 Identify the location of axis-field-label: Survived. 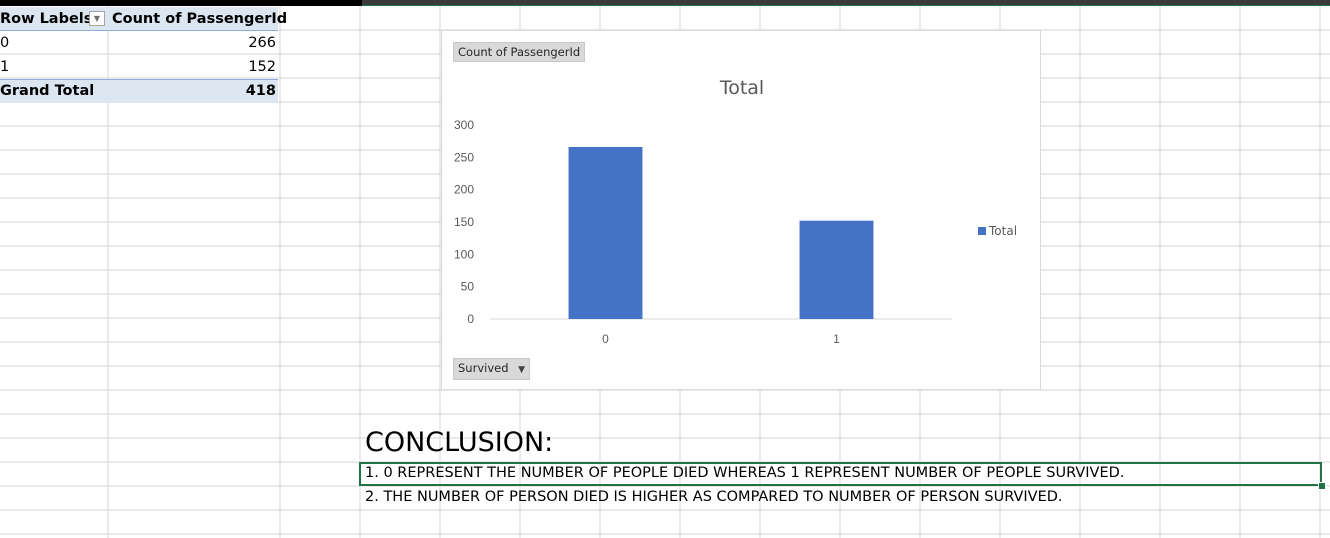
(483, 368).